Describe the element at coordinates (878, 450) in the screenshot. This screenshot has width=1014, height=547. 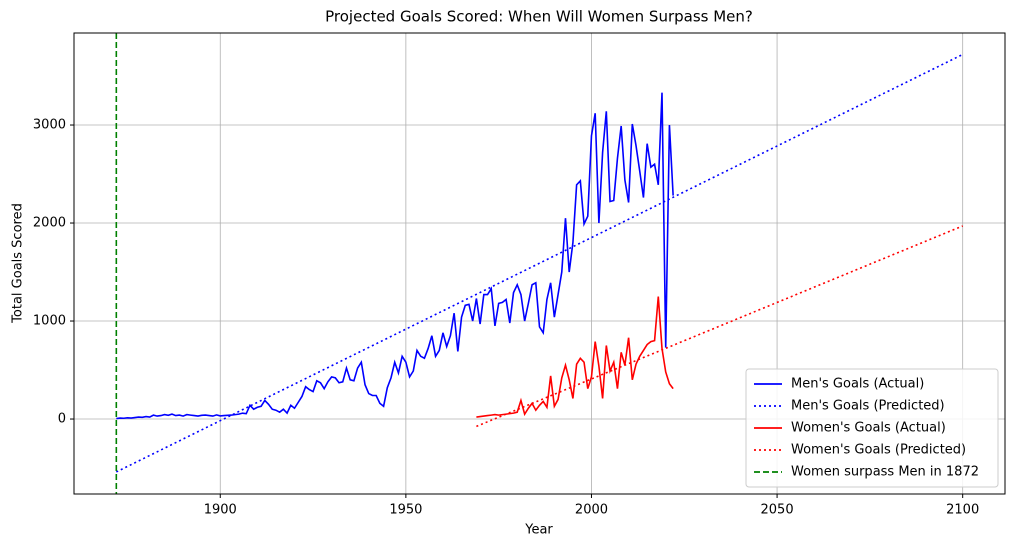
I see `legend-label: Women's Goals (Predicted)` at that location.